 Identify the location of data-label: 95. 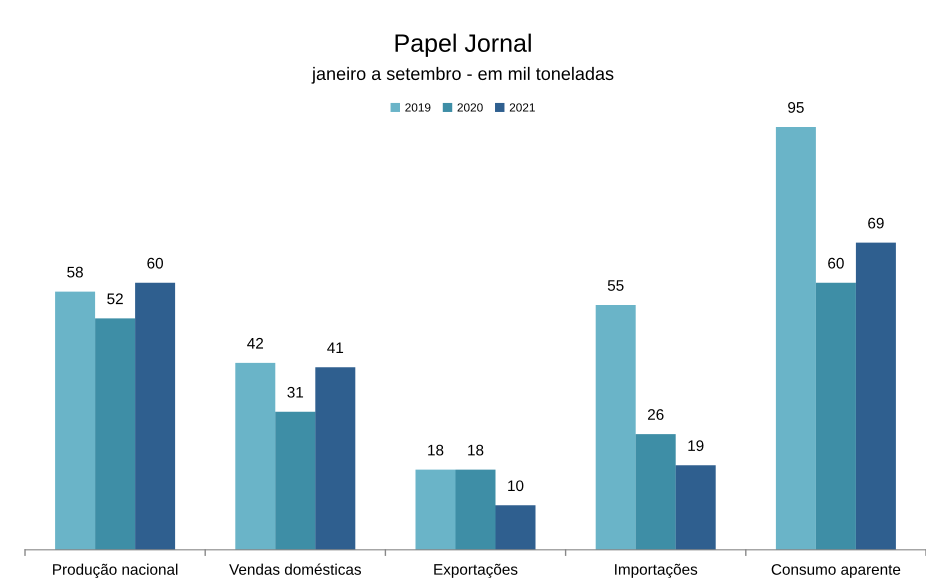
(796, 107).